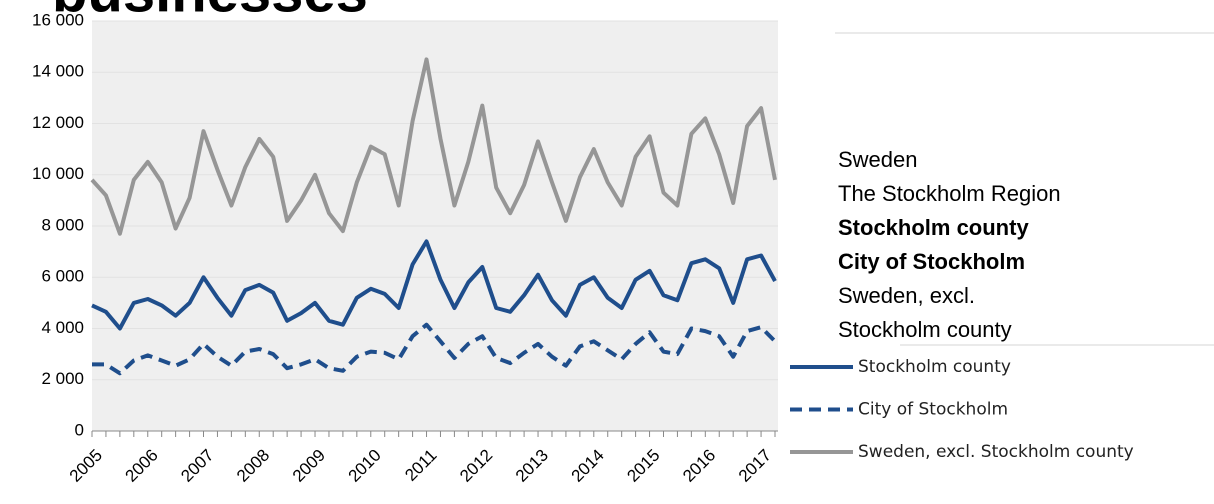 Image resolution: width=1214 pixels, height=504 pixels. What do you see at coordinates (58, 122) in the screenshot?
I see `y-tick-label: 12 000` at bounding box center [58, 122].